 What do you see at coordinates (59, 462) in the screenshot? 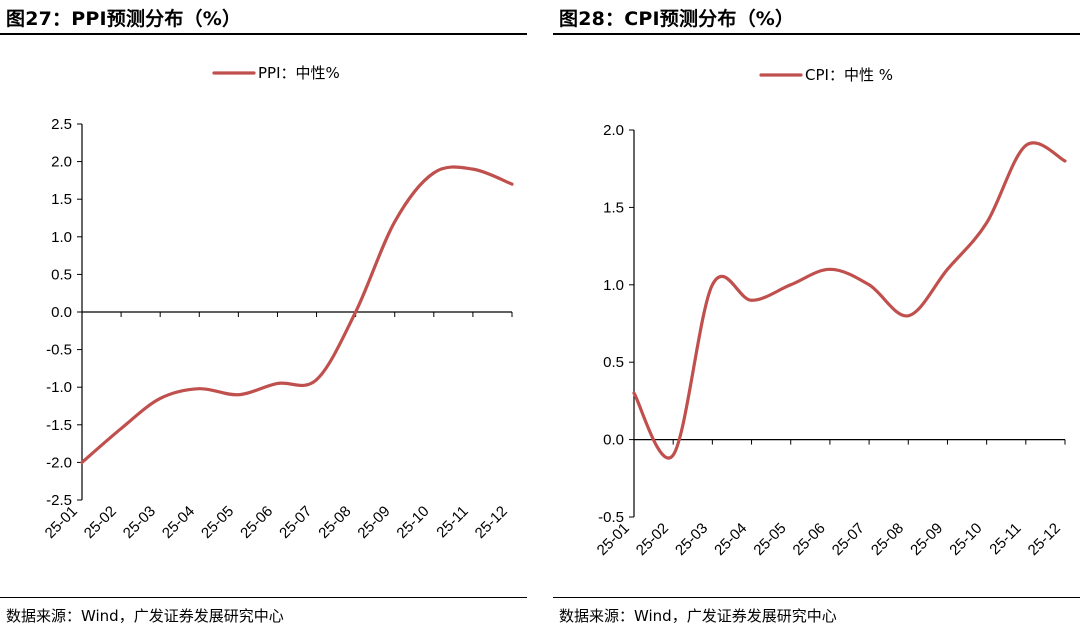
I see `y-tick-label: -2.0` at bounding box center [59, 462].